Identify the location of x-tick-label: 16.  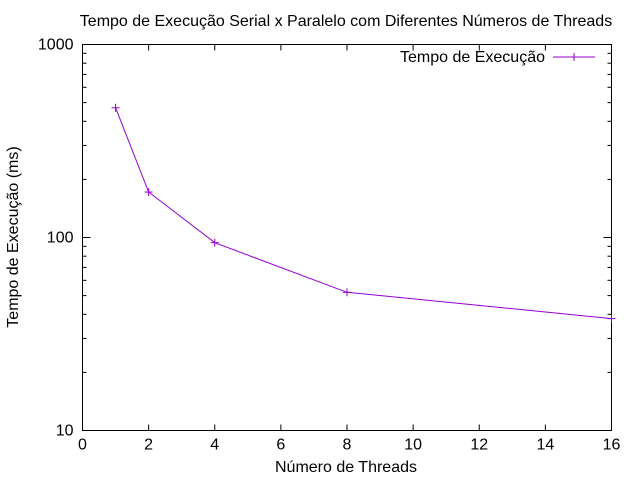
(612, 445).